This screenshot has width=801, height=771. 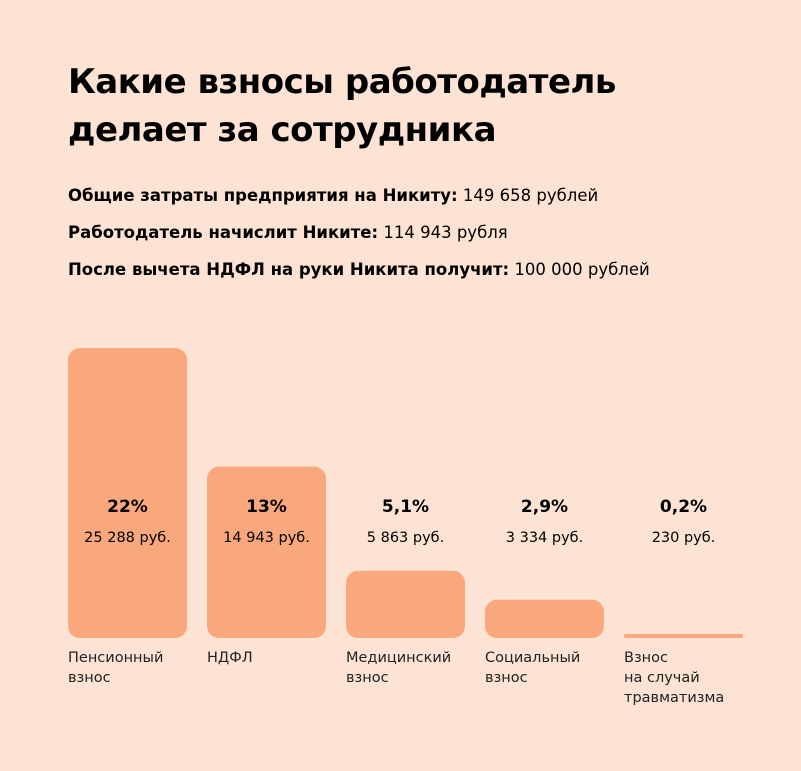 I want to click on category-label: Медицинский, so click(x=398, y=658).